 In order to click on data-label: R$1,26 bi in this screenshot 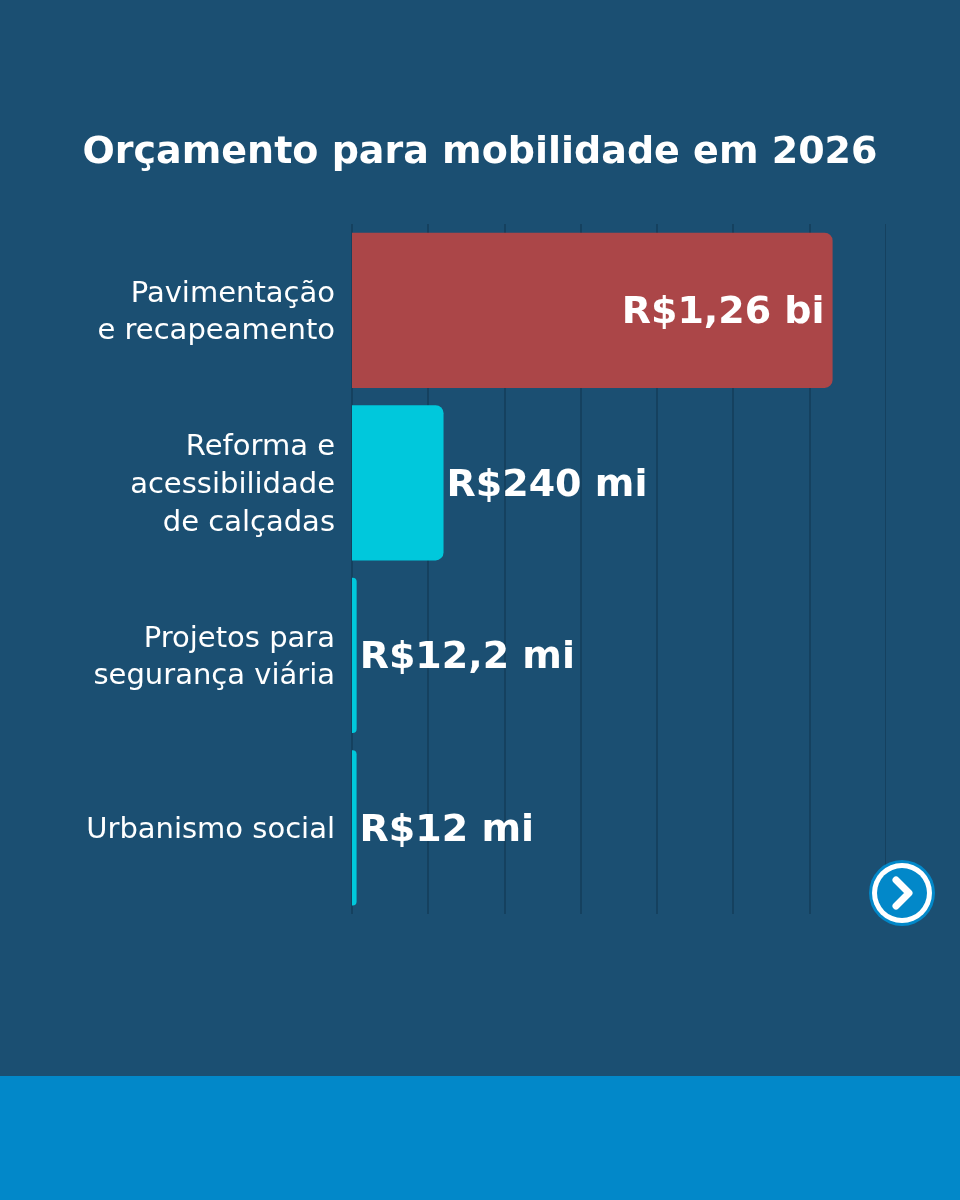, I will do `click(723, 310)`.